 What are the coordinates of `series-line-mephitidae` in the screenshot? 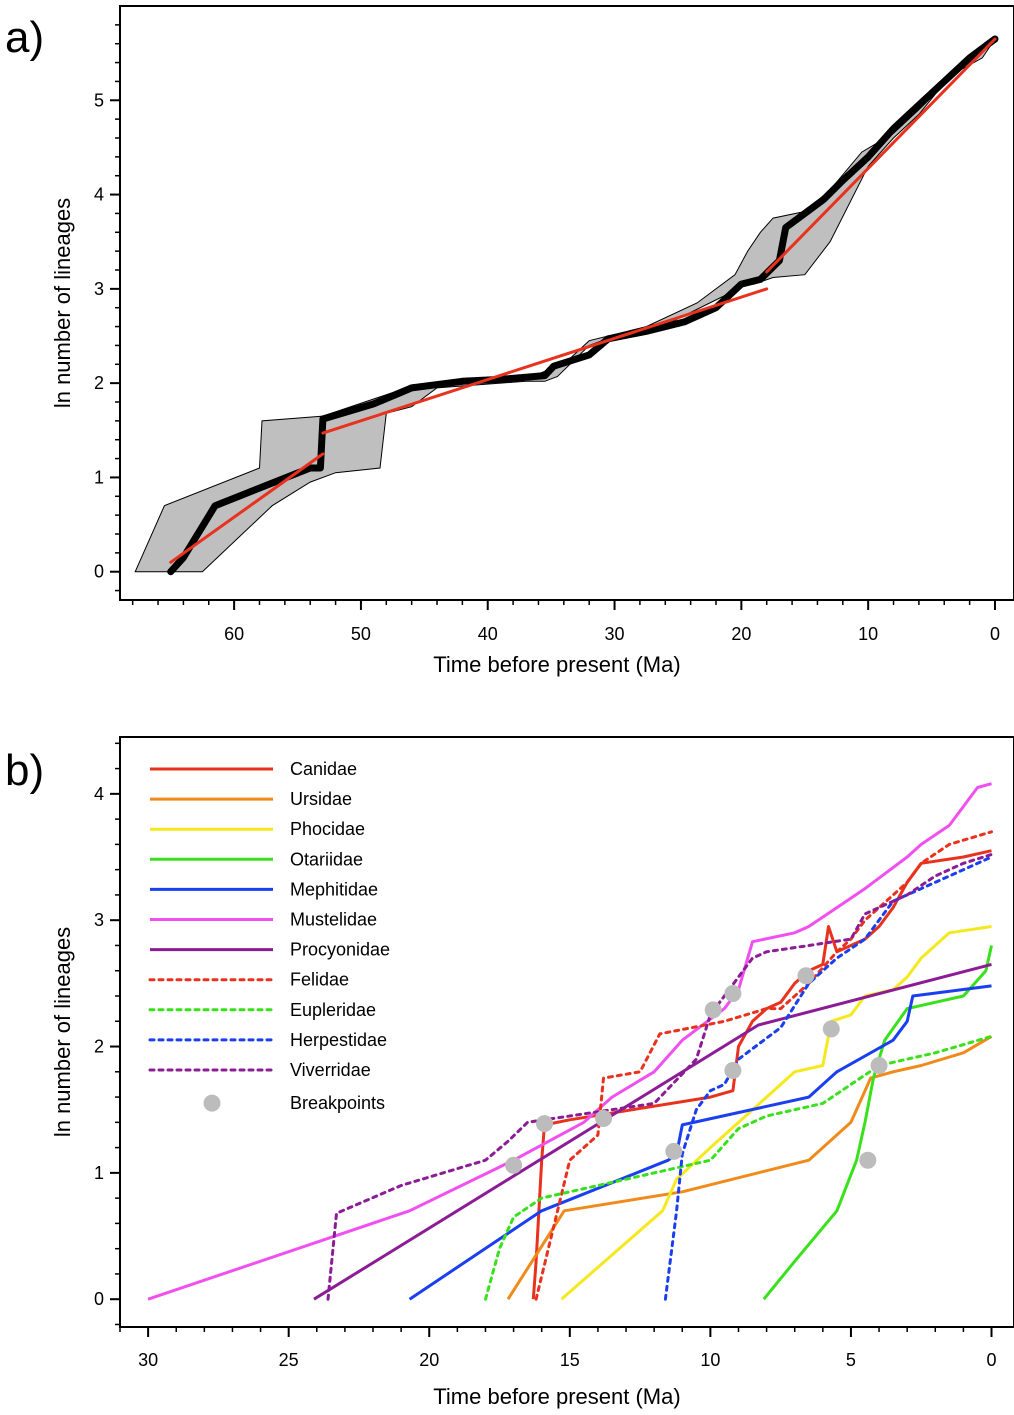 It's located at (700, 1142).